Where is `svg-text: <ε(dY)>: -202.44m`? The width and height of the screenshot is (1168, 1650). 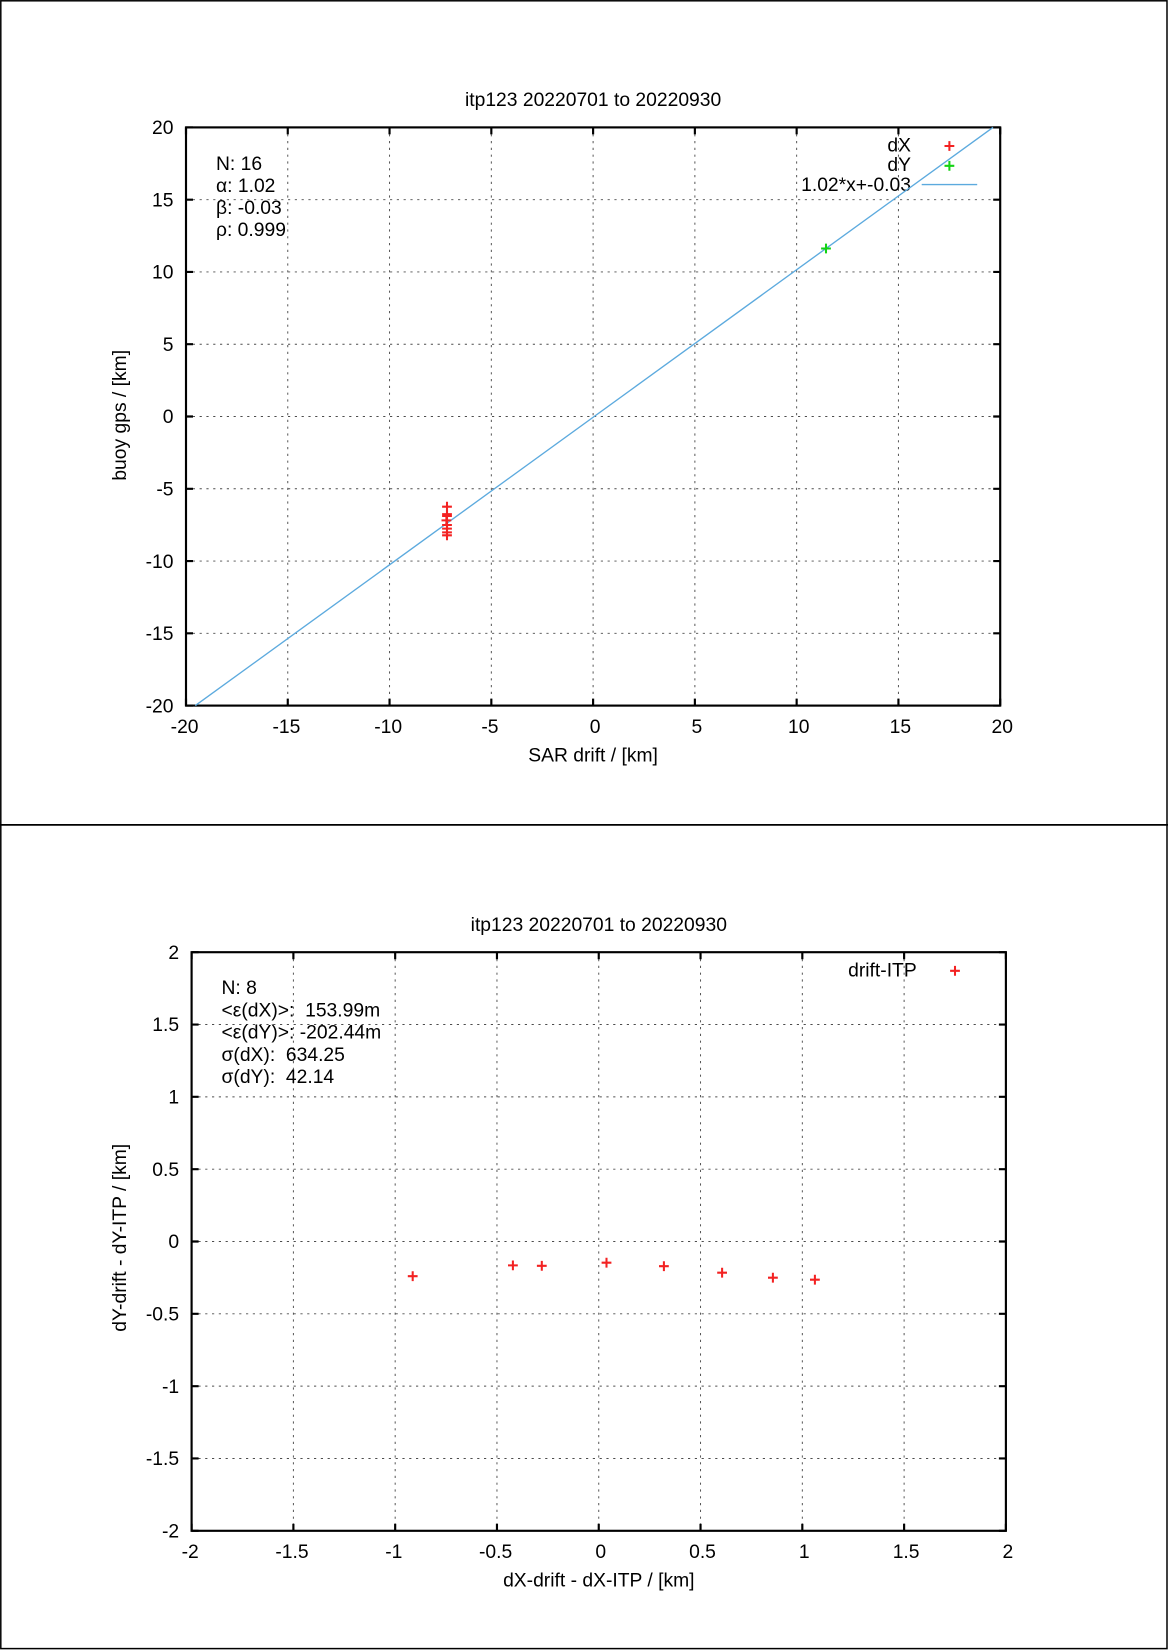
svg-text: <ε(dY)>: -202.44m is located at coordinates (302, 1033).